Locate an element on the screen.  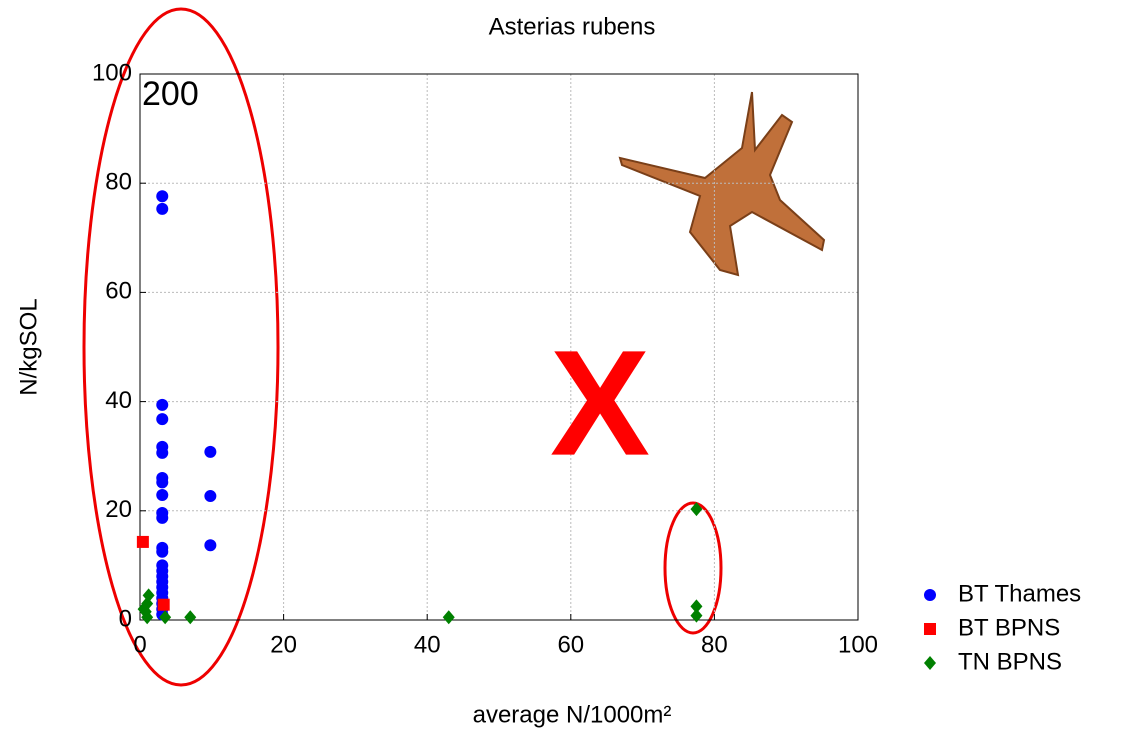
highlight-ellipse is located at coordinates (693, 568).